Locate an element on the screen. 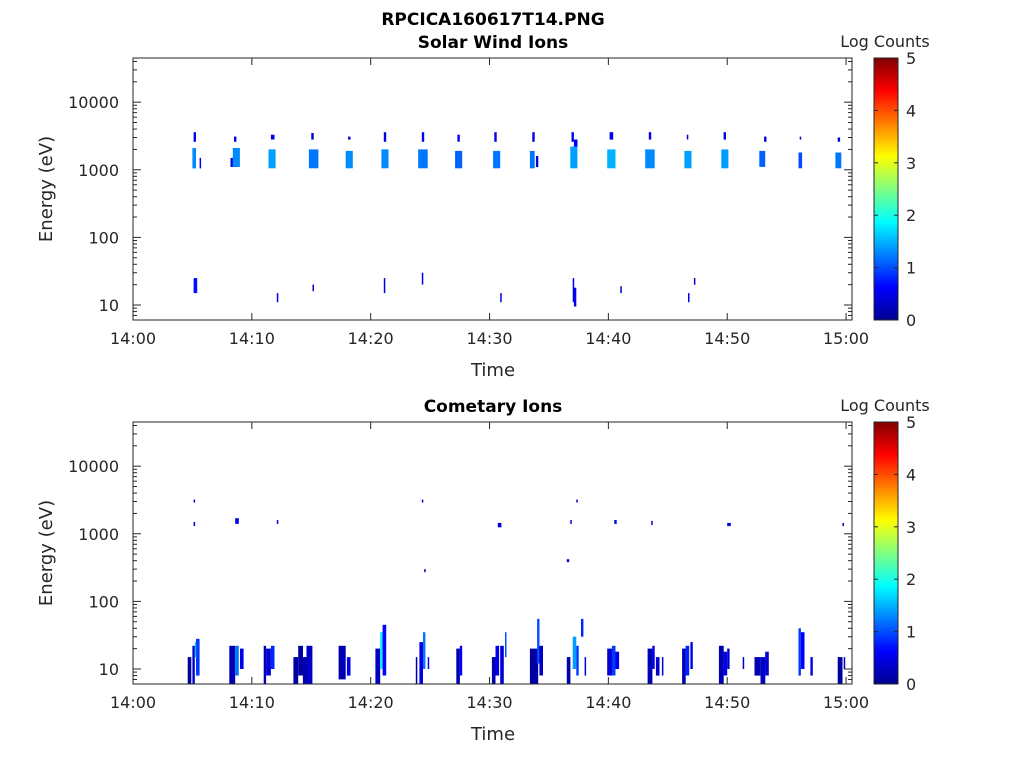 This screenshot has width=1024, height=768. cometary-colorbar-gradient is located at coordinates (886, 553).